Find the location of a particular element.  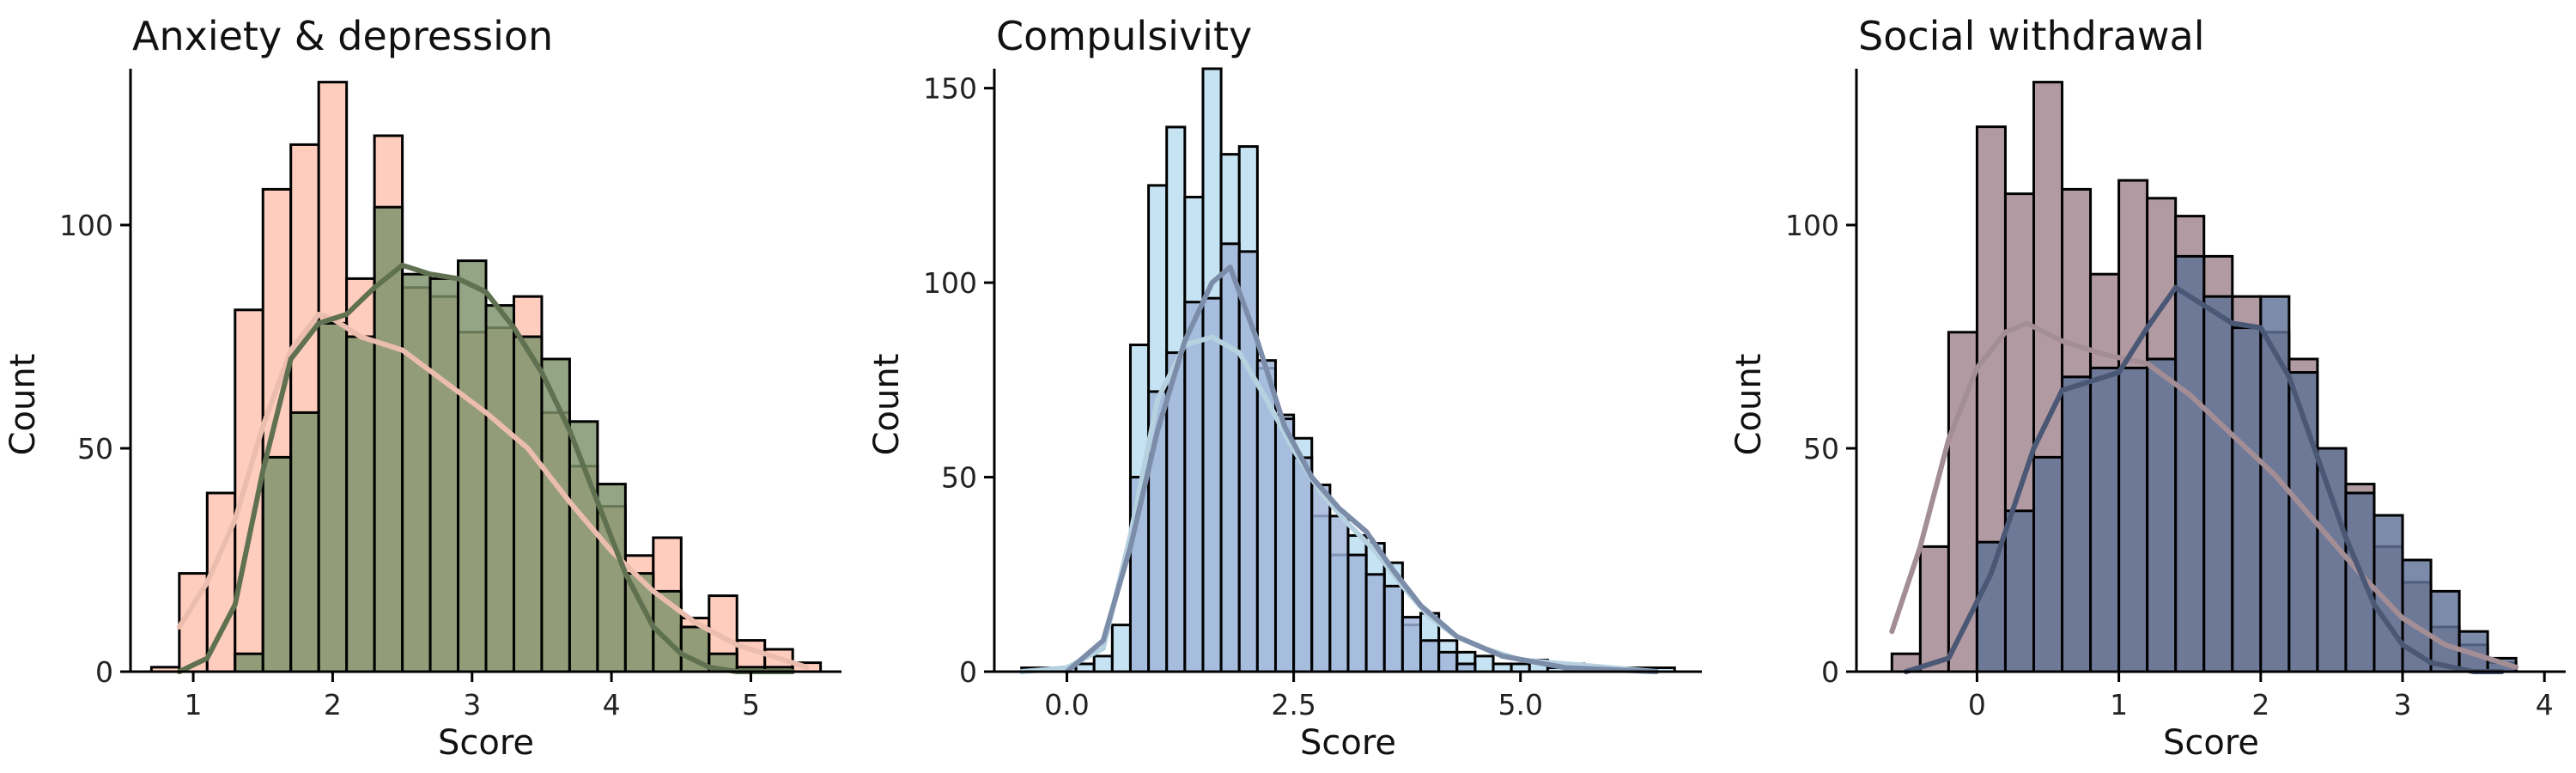

x-tick-label: 5 is located at coordinates (751, 704).